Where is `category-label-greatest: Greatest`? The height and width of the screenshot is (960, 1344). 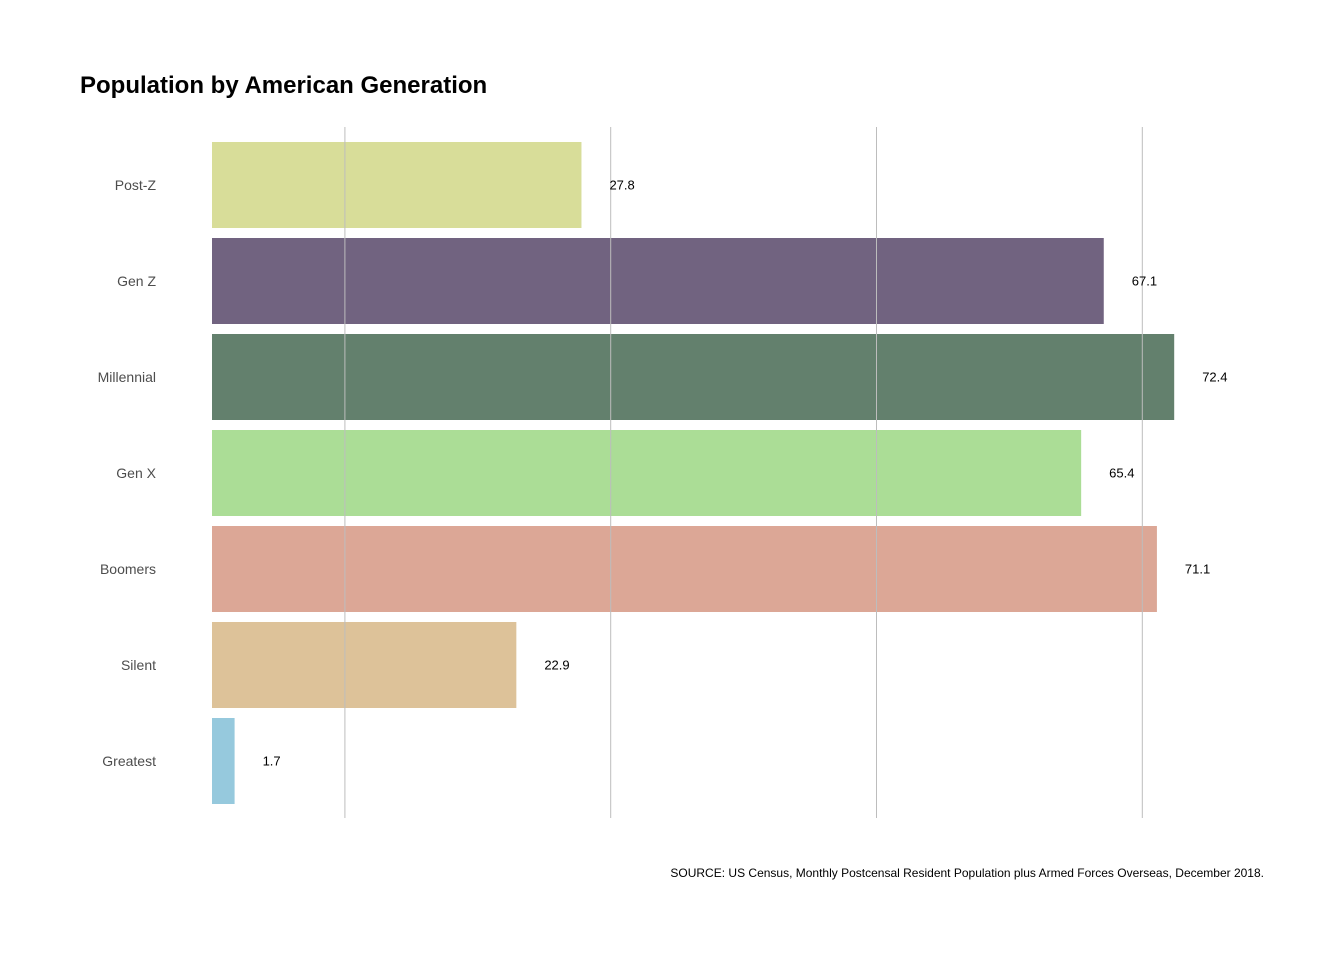 category-label-greatest: Greatest is located at coordinates (129, 761).